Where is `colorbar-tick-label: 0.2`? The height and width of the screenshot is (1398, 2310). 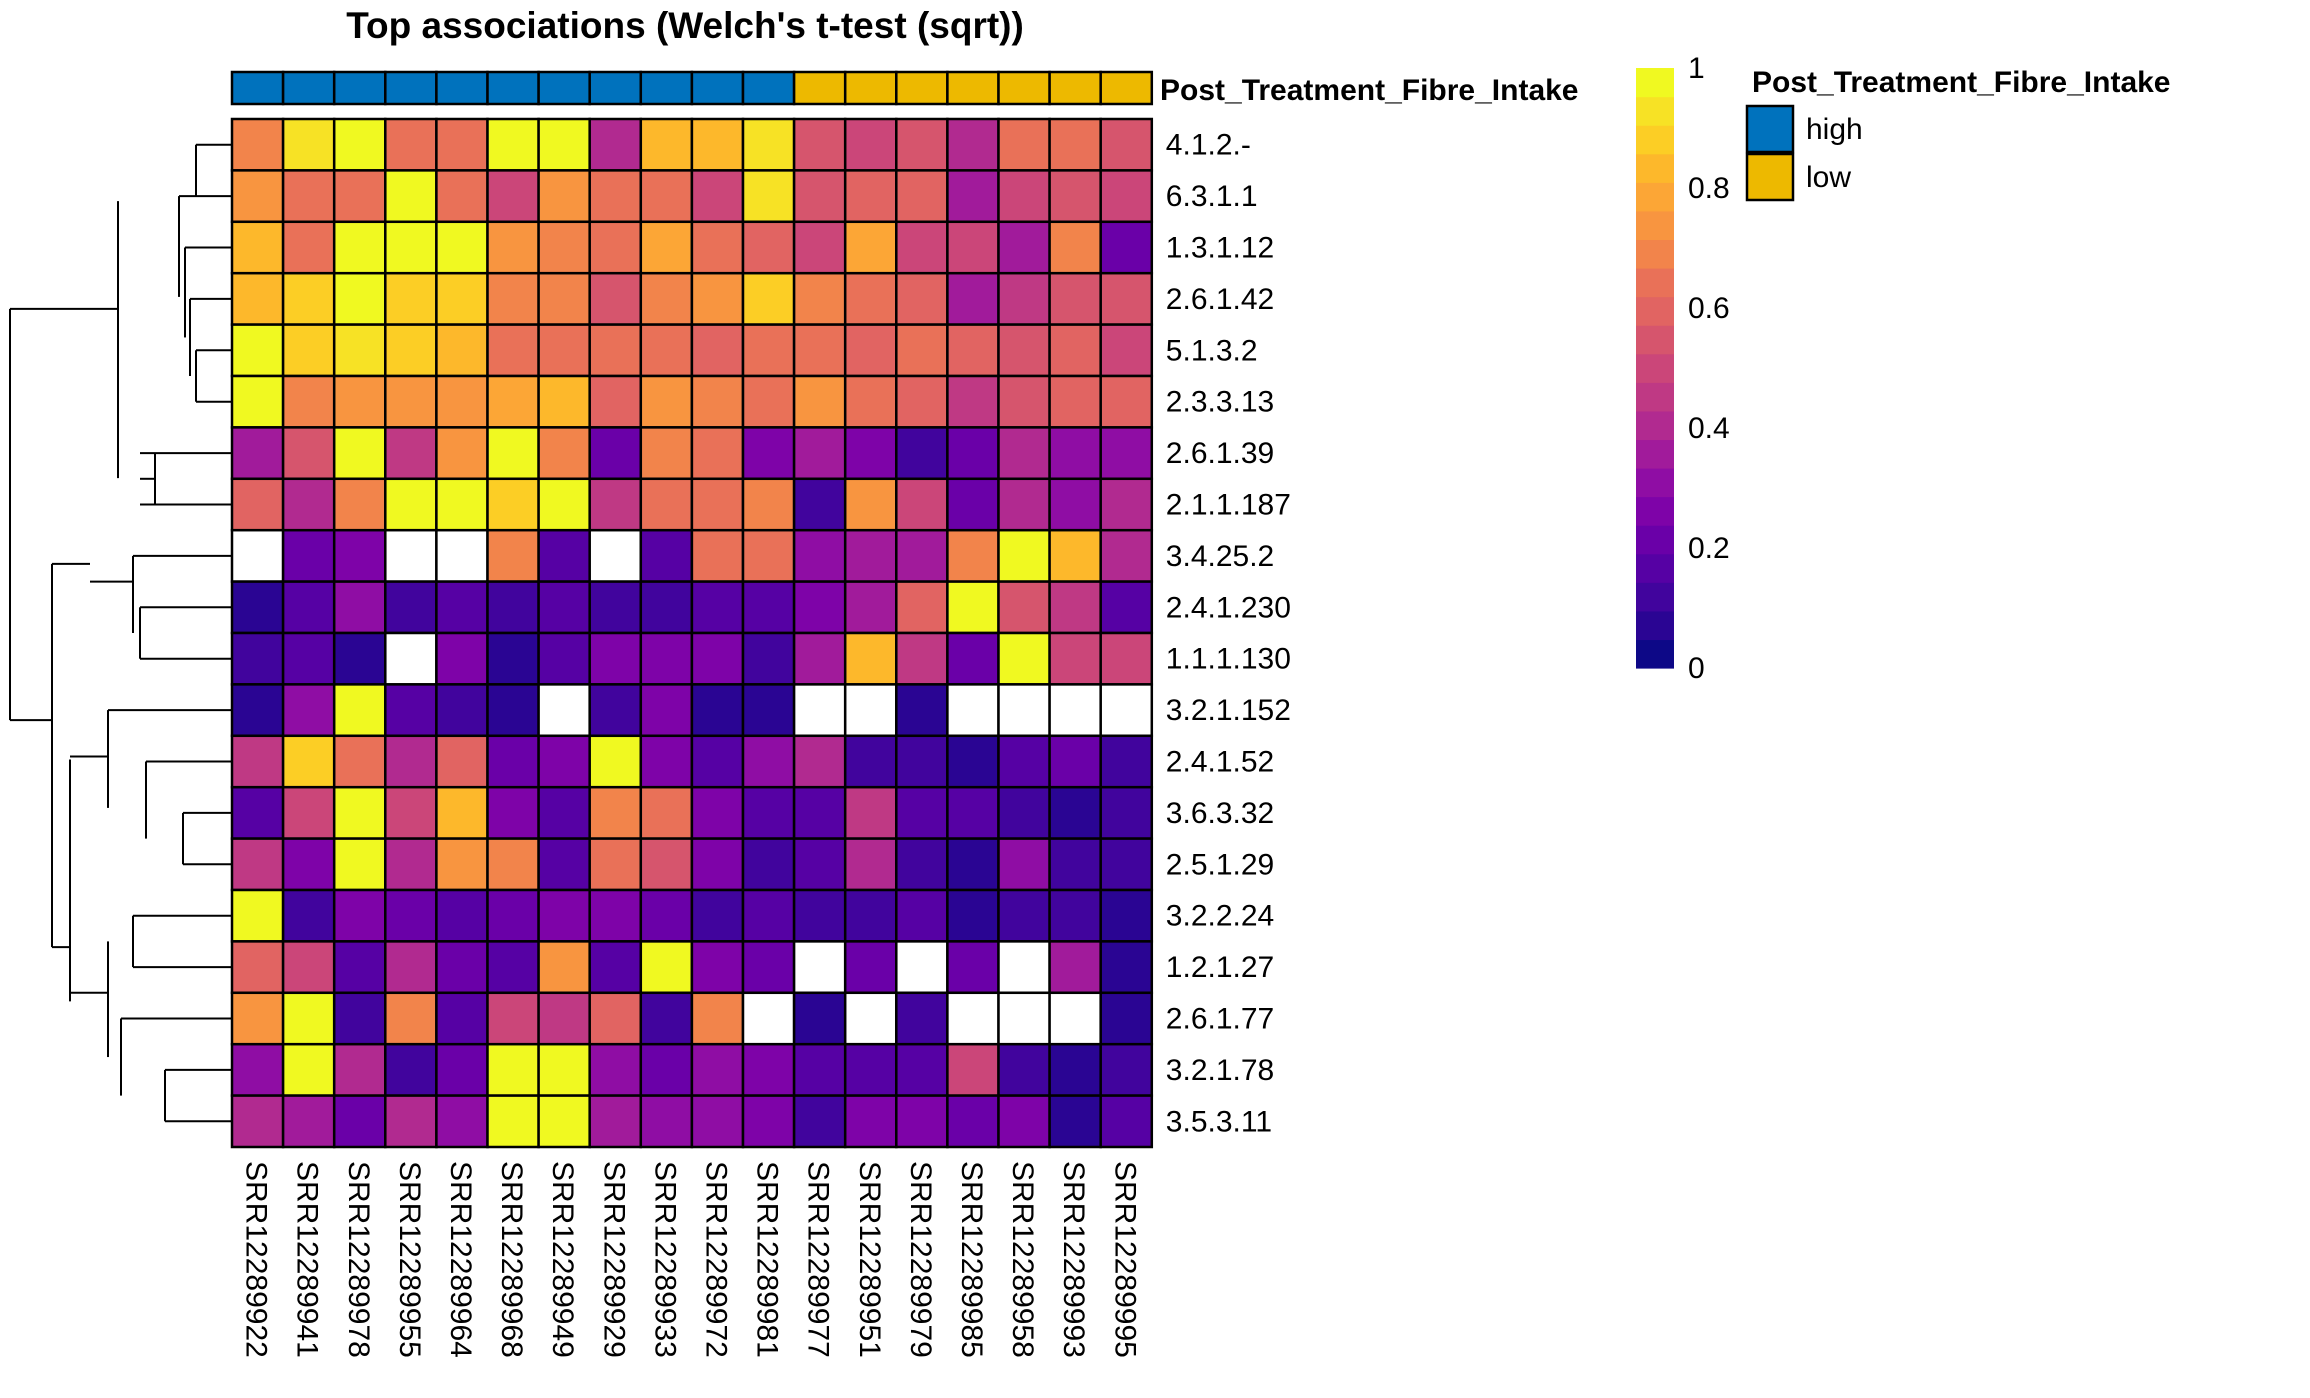 colorbar-tick-label: 0.2 is located at coordinates (1709, 548).